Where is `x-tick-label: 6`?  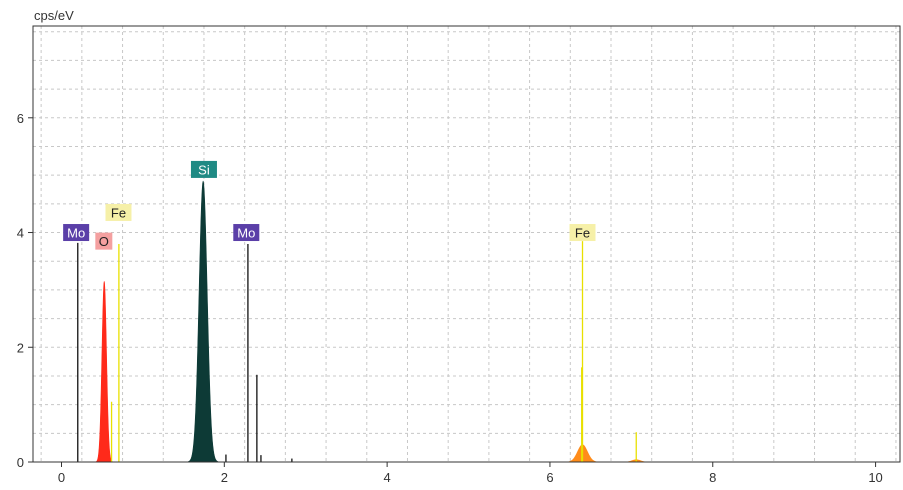 x-tick-label: 6 is located at coordinates (549, 477).